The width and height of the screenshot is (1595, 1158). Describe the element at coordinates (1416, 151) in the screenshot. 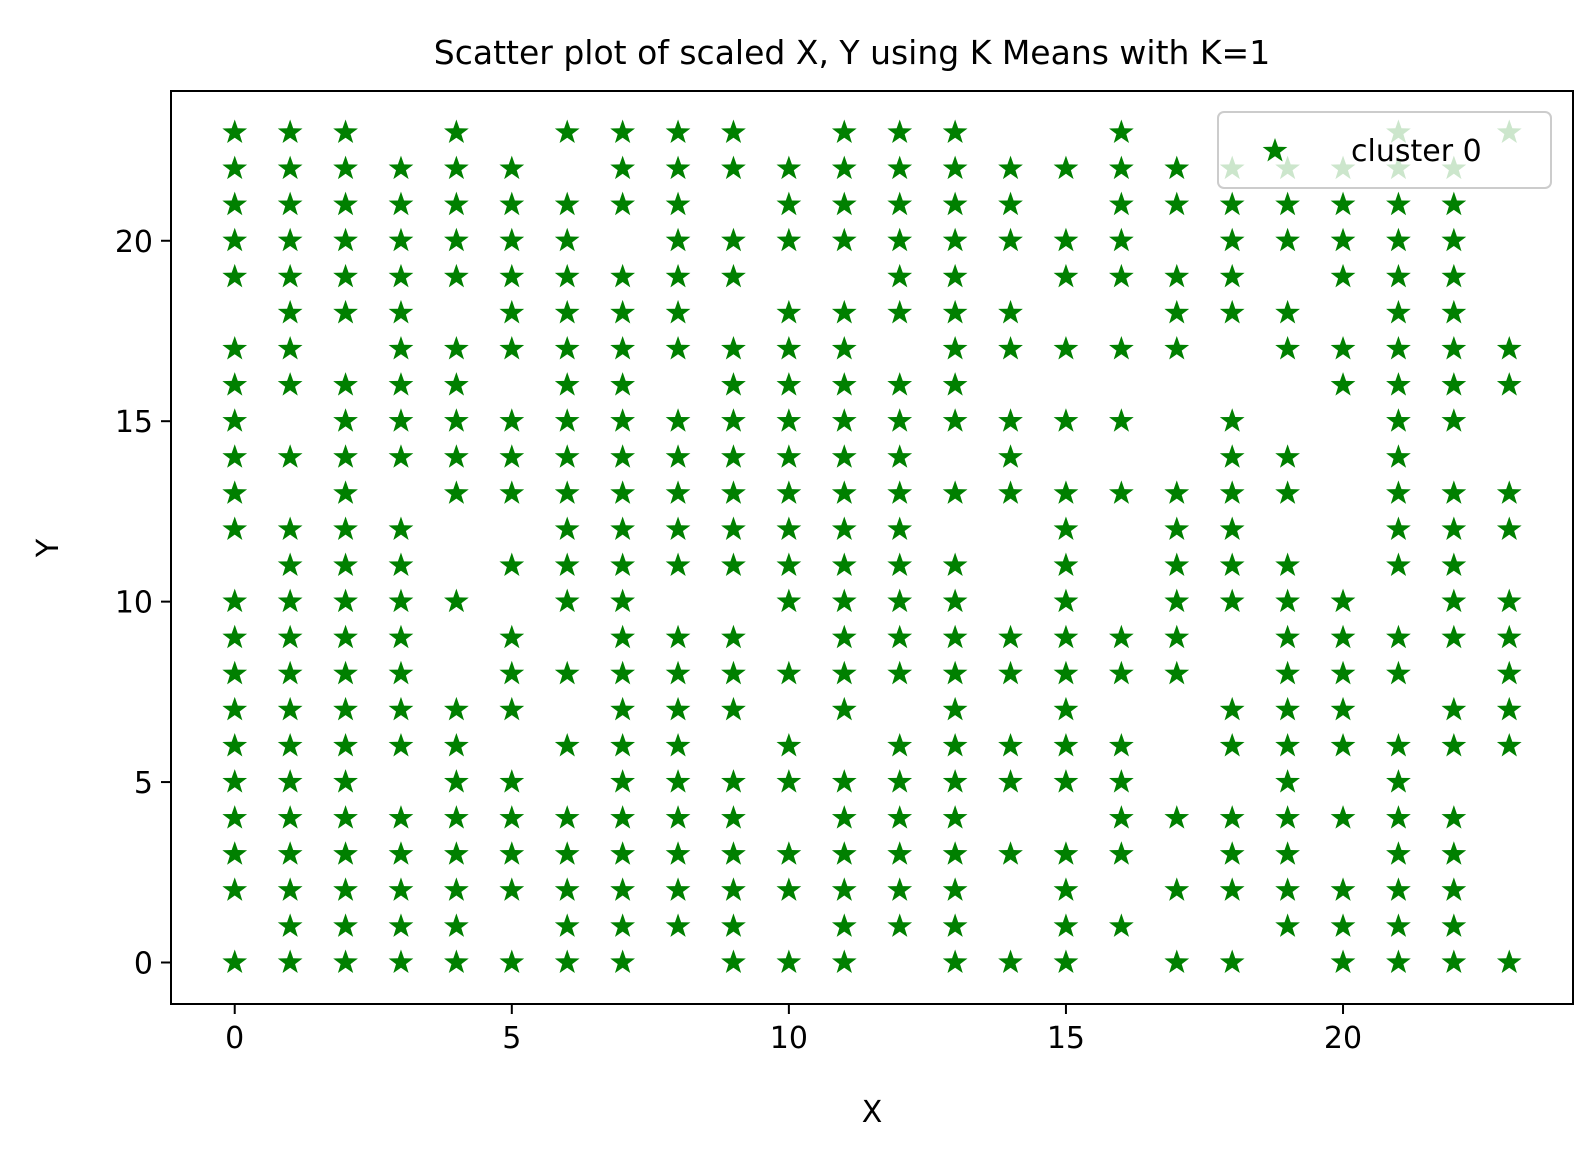

I see `legend-label: cluster 0` at that location.